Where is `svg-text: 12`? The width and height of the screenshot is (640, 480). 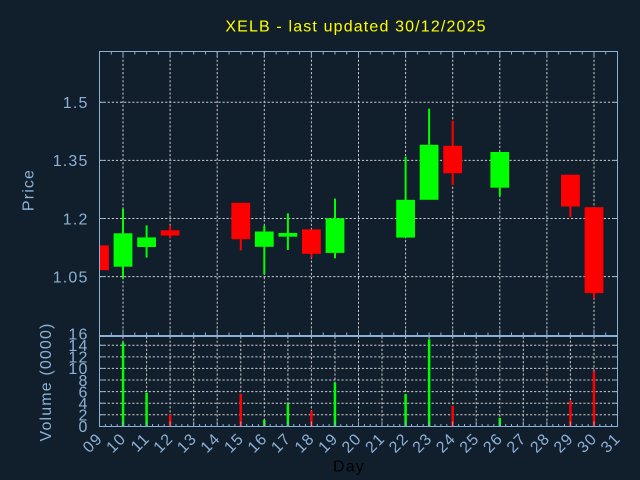 svg-text: 12 is located at coordinates (78, 358).